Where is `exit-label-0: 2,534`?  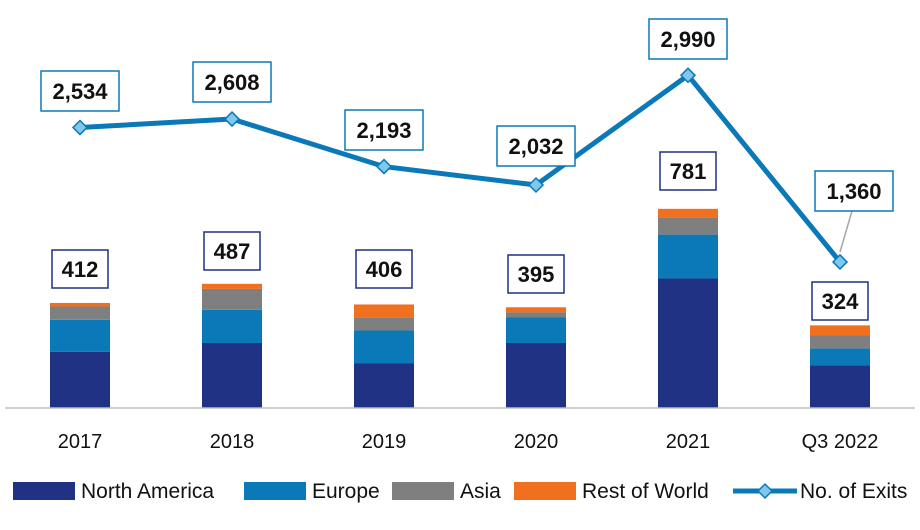 exit-label-0: 2,534 is located at coordinates (80, 91).